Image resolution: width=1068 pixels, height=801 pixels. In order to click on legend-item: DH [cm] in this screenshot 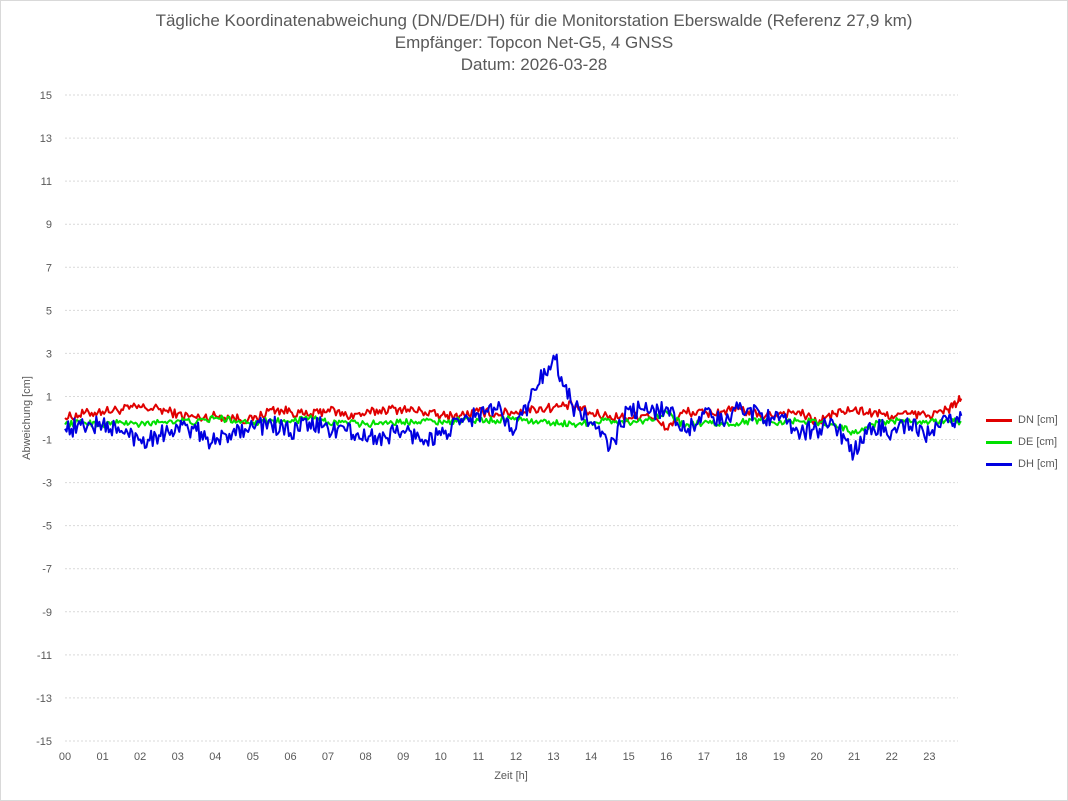, I will do `click(1022, 464)`.